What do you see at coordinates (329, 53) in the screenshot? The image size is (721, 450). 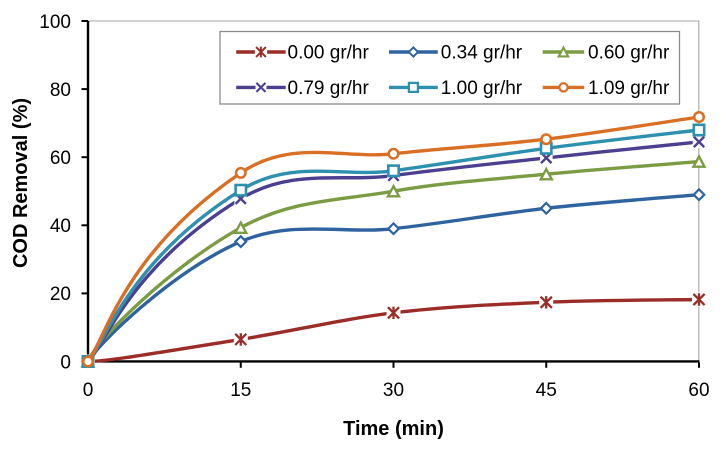 I see `svg-text: 0.00 gr/hr` at bounding box center [329, 53].